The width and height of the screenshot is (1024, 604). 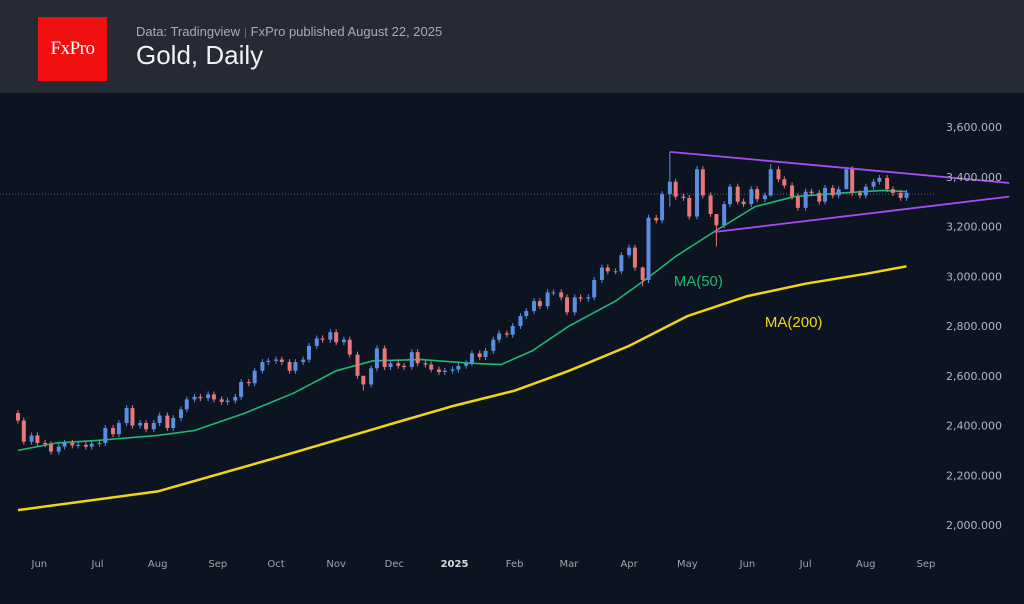 What do you see at coordinates (974, 177) in the screenshot?
I see `y-tick-label: 3,400.000` at bounding box center [974, 177].